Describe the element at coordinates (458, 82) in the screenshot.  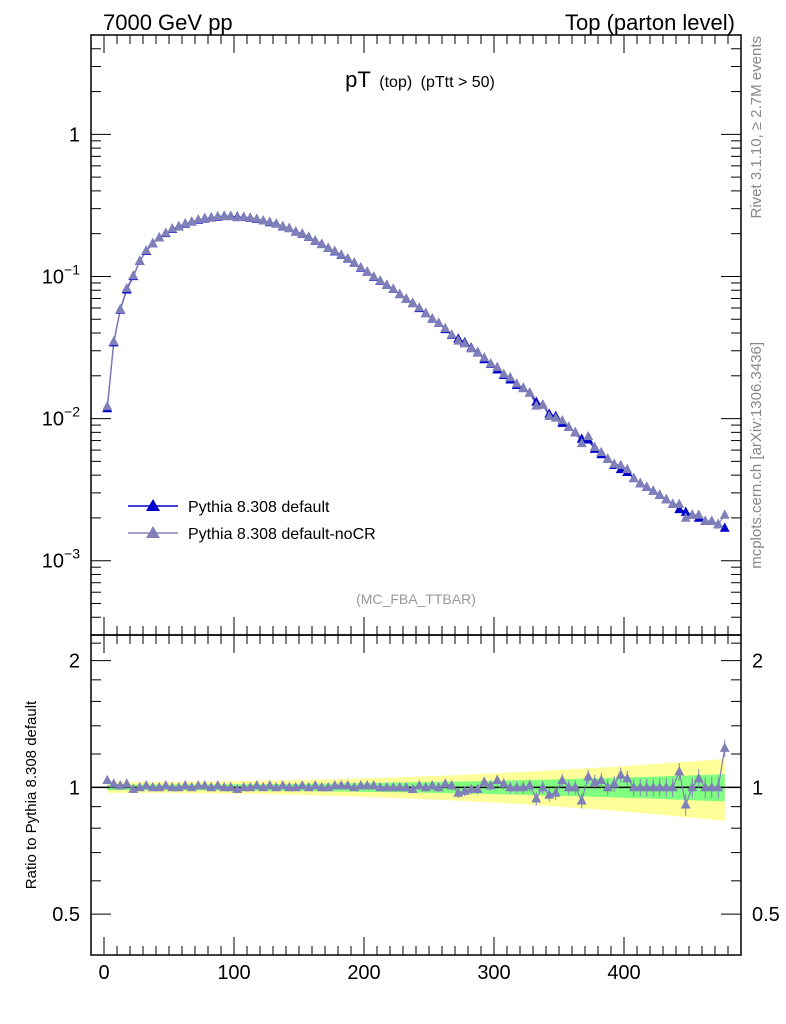
I see `plot-title-cut: (pTtt > 50)` at that location.